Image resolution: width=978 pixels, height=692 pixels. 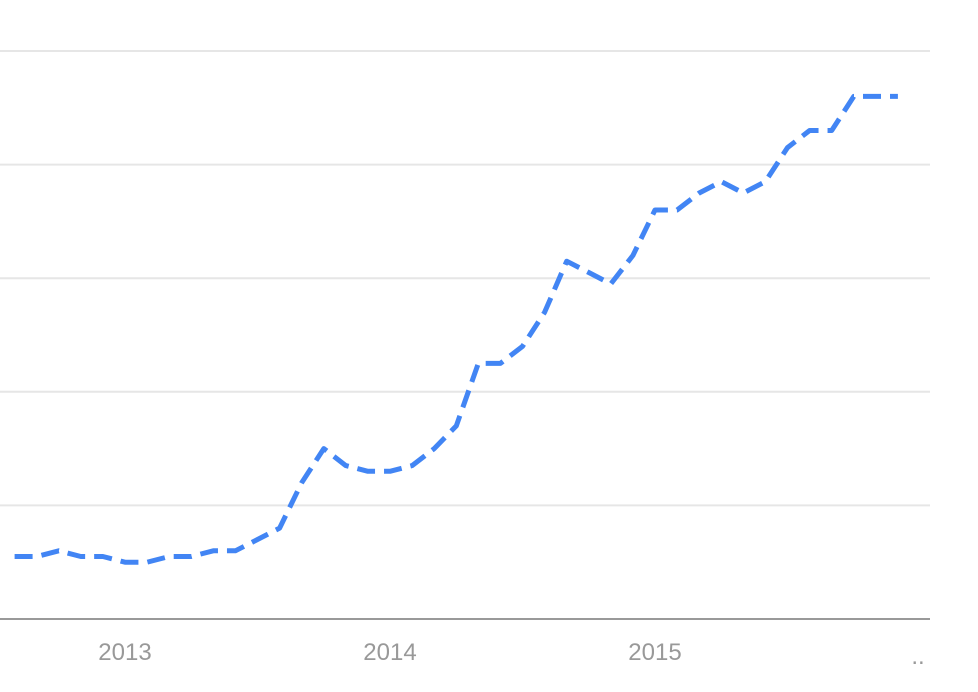 I want to click on x-tick-label-2013: 2013, so click(x=124, y=652).